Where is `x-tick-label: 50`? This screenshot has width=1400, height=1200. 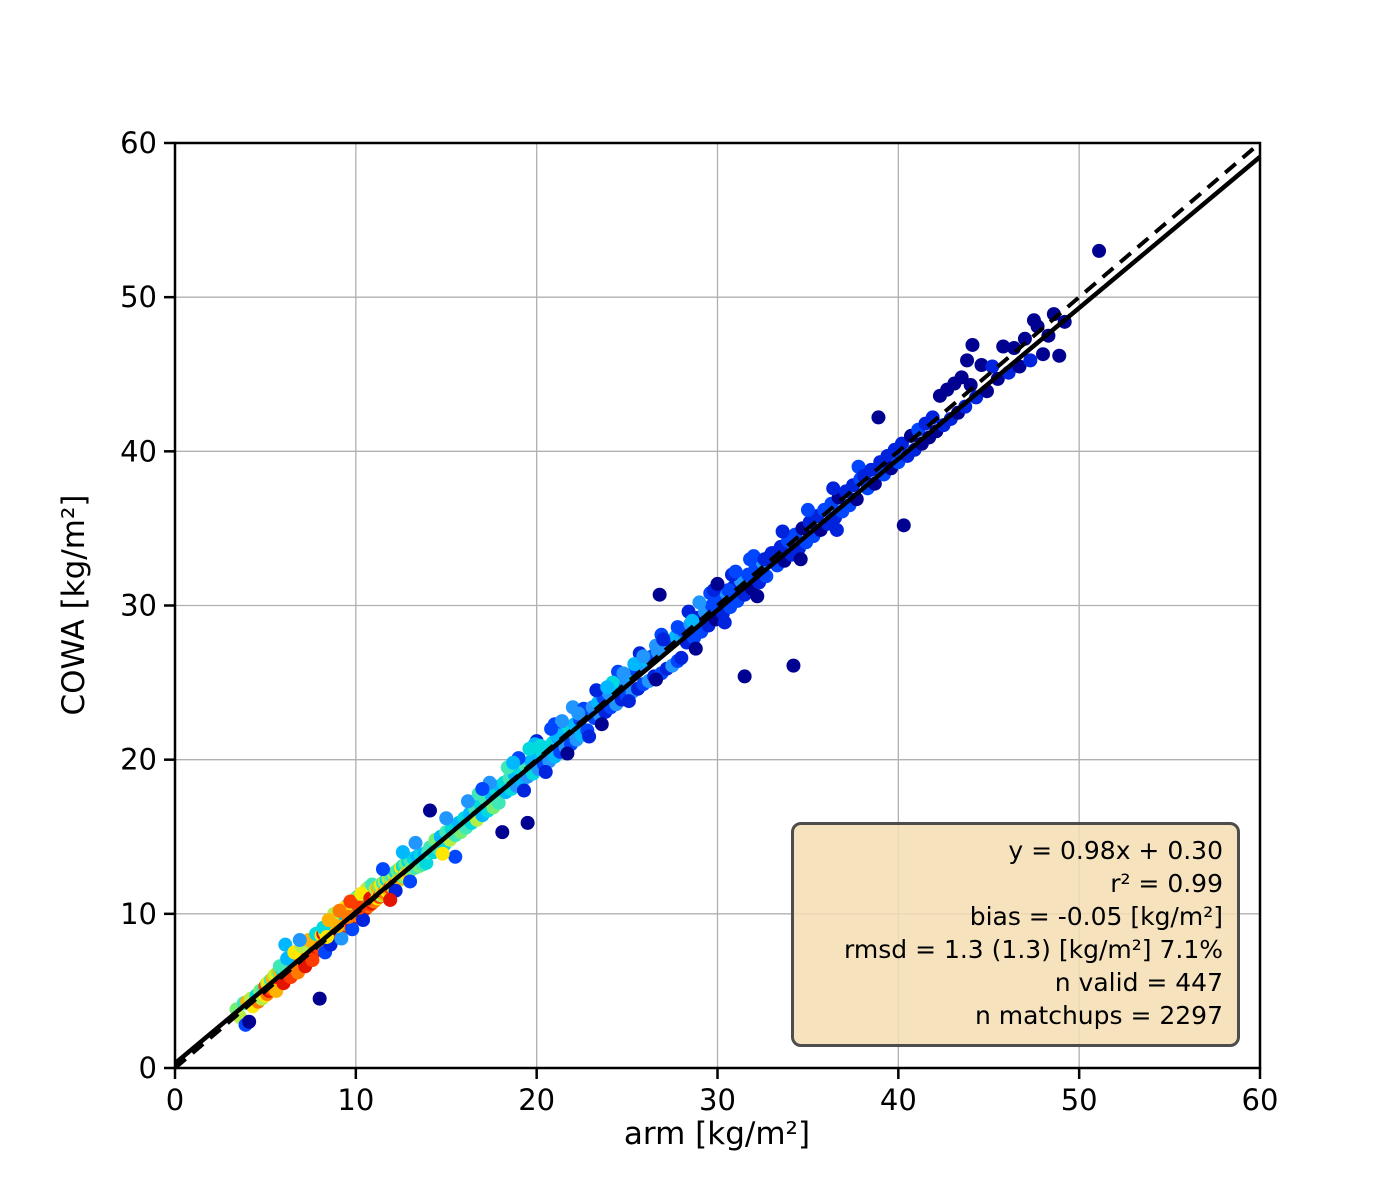
x-tick-label: 50 is located at coordinates (1079, 1100).